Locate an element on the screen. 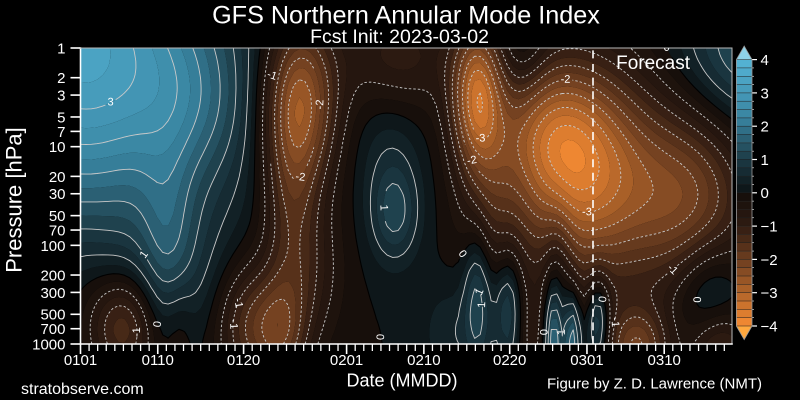  svg-text: −3 is located at coordinates (769, 293).